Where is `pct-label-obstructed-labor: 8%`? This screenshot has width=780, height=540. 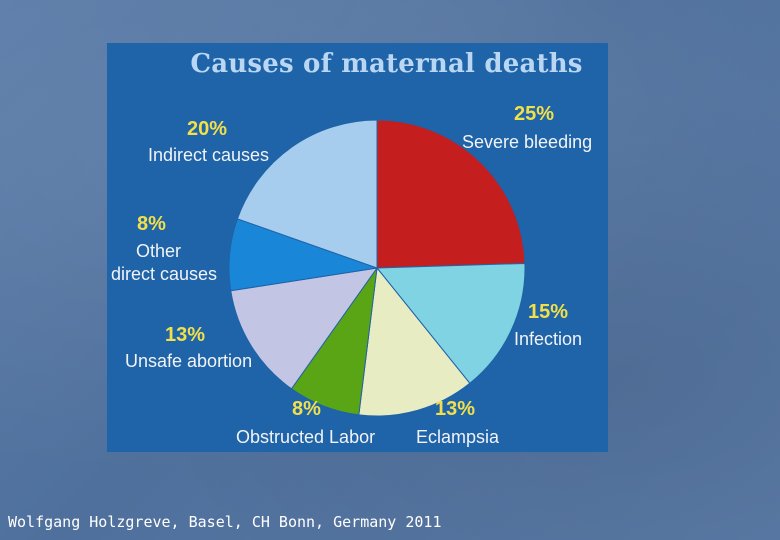
pct-label-obstructed-labor: 8% is located at coordinates (306, 409).